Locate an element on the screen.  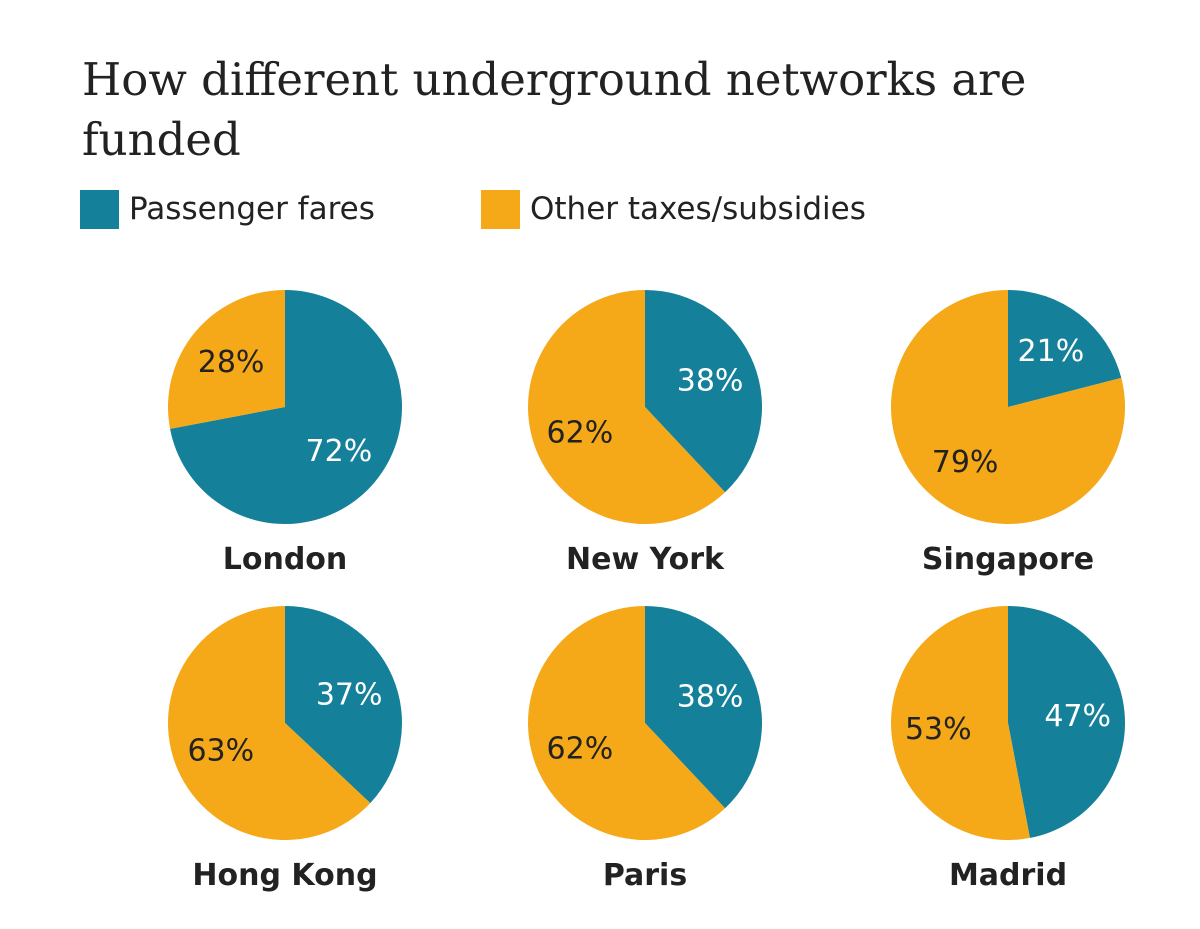
pie-slice-other-taxes-london is located at coordinates (226, 359).